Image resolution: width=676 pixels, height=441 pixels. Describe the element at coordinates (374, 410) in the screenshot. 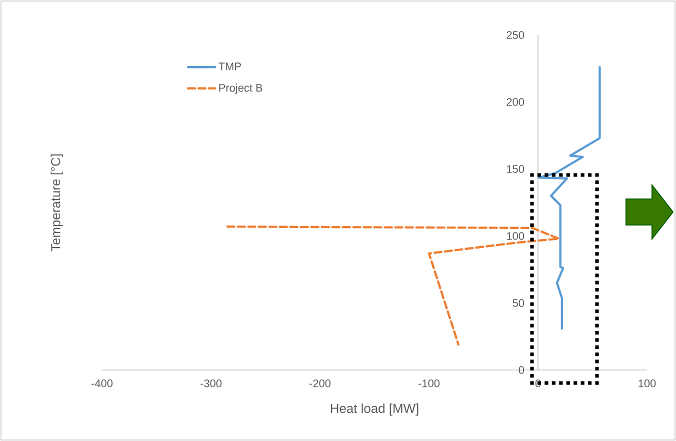

I see `x-axis-title: Heat load [MW]` at that location.